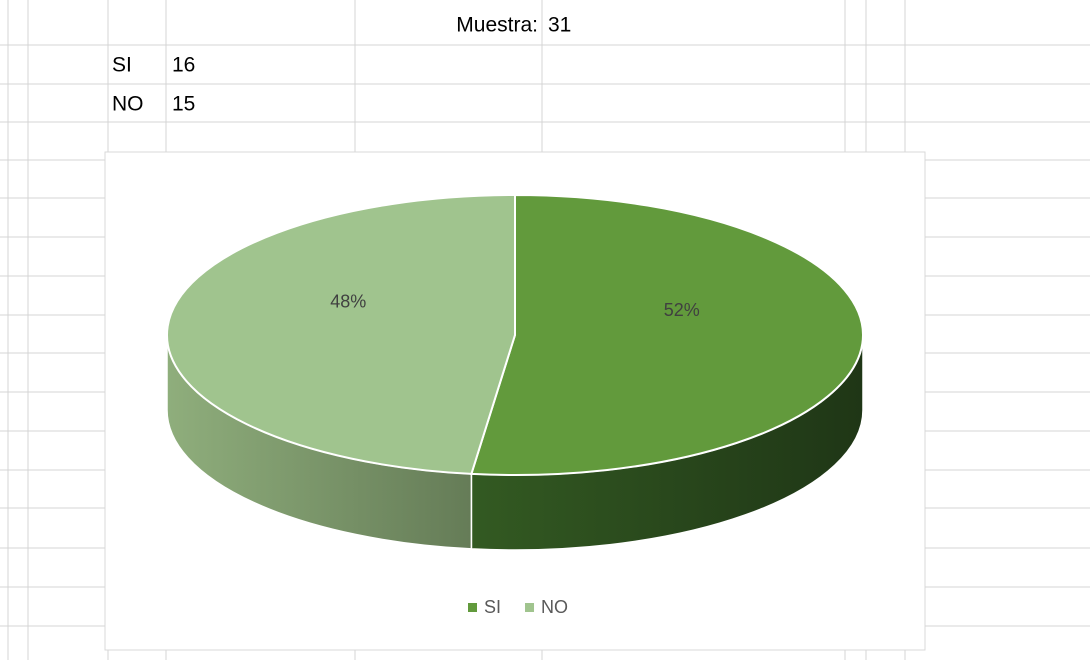 This screenshot has width=1090, height=665. I want to click on slice, so click(341, 334).